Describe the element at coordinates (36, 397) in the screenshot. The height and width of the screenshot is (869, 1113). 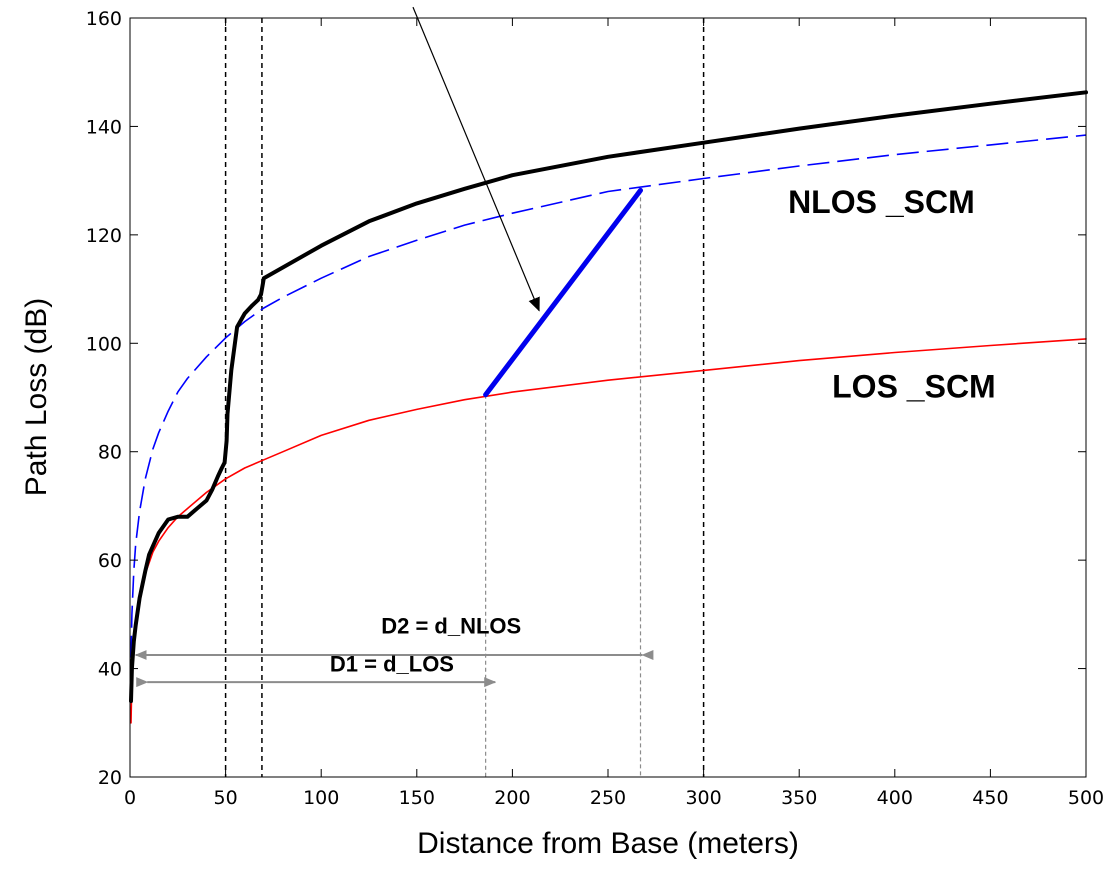
I see `y-axis-title: Path Loss (dB)` at that location.